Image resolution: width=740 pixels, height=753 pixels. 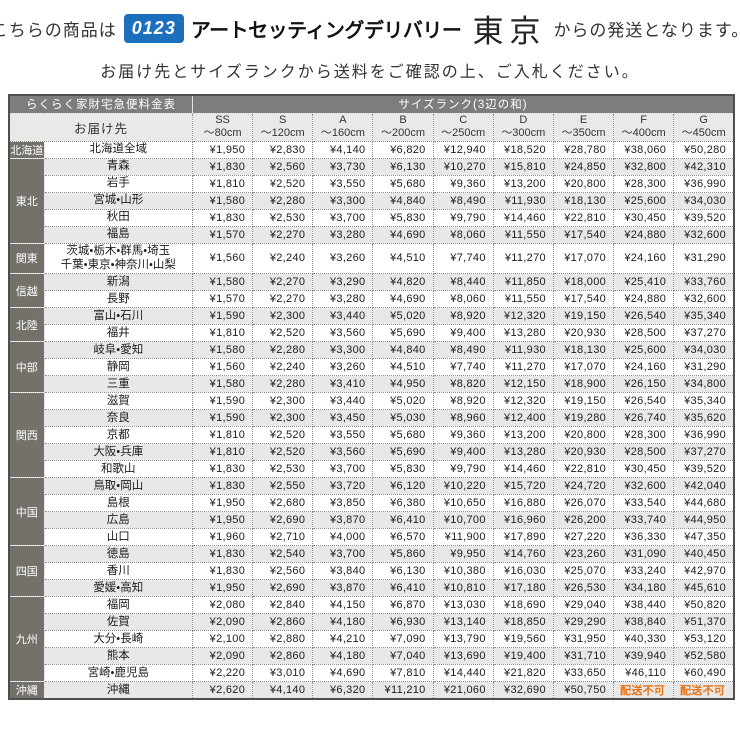 What do you see at coordinates (118, 469) in the screenshot?
I see `destination-cell: 和歌山` at bounding box center [118, 469].